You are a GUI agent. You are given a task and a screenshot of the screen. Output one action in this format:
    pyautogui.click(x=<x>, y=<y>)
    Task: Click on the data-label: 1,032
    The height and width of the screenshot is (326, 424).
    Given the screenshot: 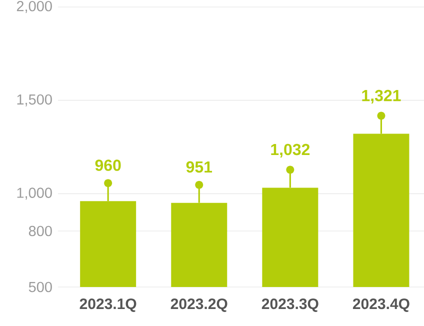 What is the action you would take?
    pyautogui.click(x=290, y=151)
    